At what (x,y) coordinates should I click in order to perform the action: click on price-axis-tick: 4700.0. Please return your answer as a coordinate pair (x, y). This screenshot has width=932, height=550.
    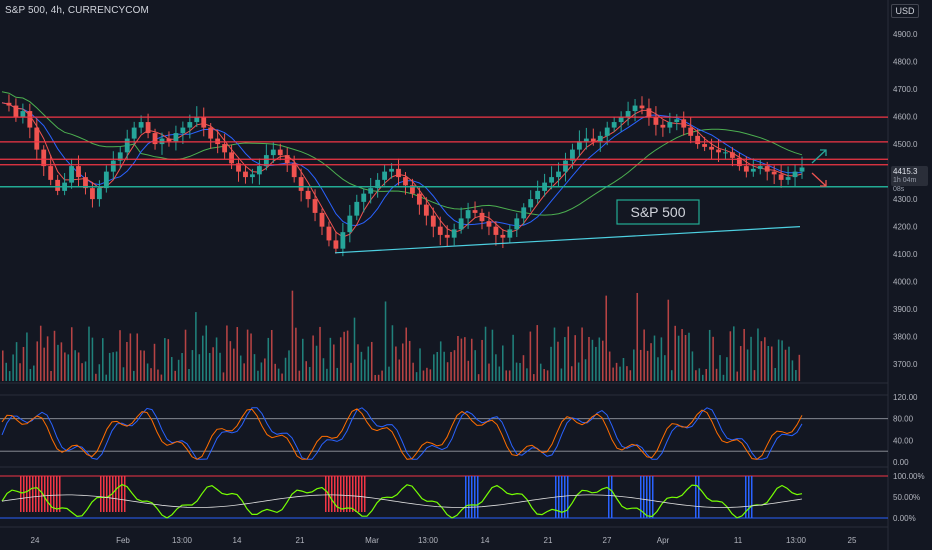
    Looking at the image, I should click on (905, 89).